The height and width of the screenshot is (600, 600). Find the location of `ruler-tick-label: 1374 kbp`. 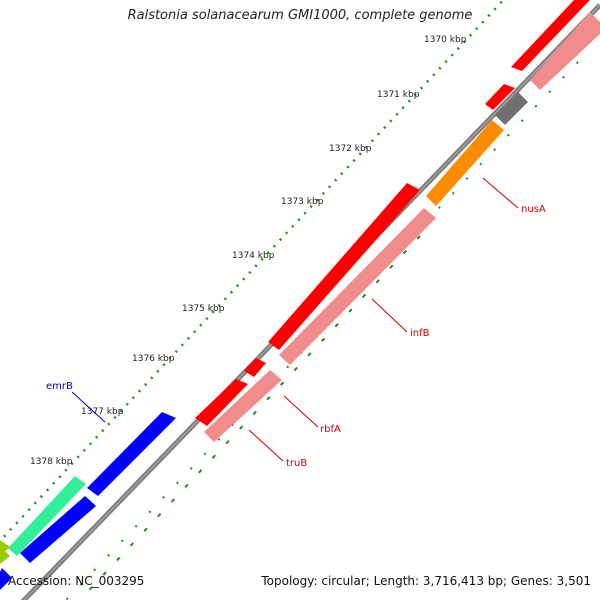

ruler-tick-label: 1374 kbp is located at coordinates (253, 256).